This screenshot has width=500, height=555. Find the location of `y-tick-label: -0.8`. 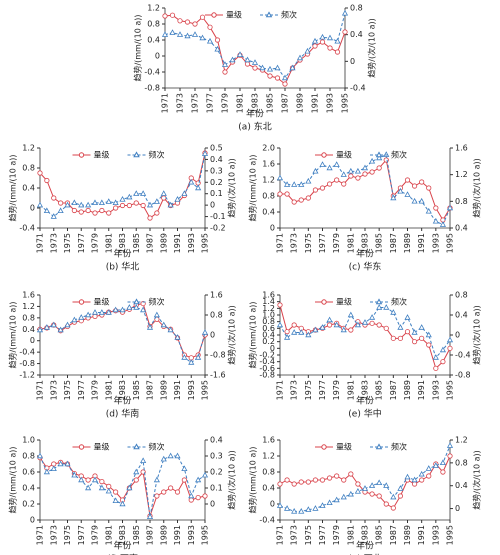

y-tick-label: -0.8 is located at coordinates (27, 363).